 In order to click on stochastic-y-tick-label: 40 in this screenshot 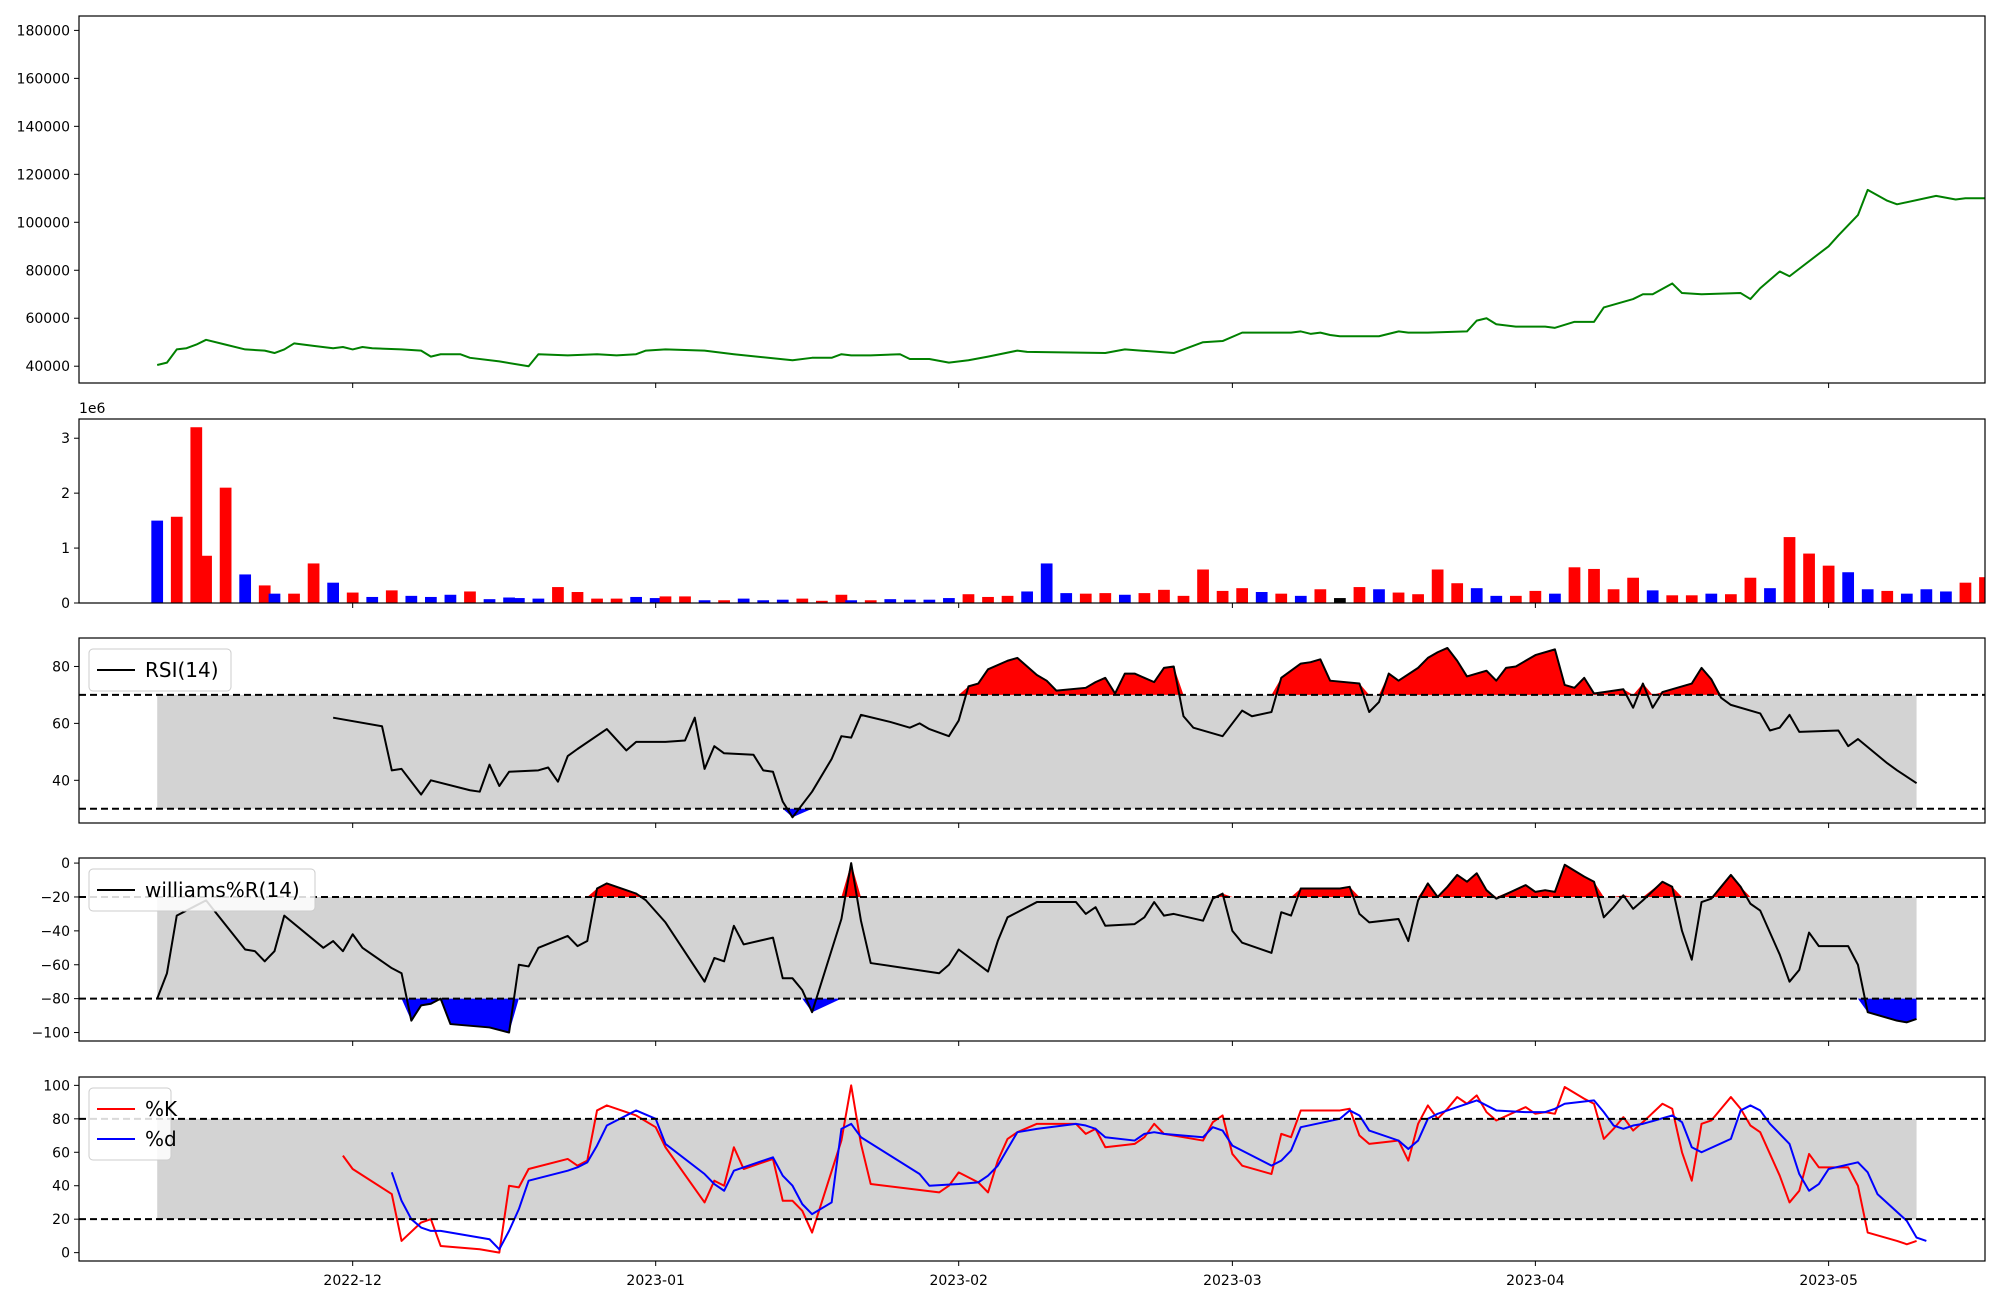, I will do `click(61, 1187)`.